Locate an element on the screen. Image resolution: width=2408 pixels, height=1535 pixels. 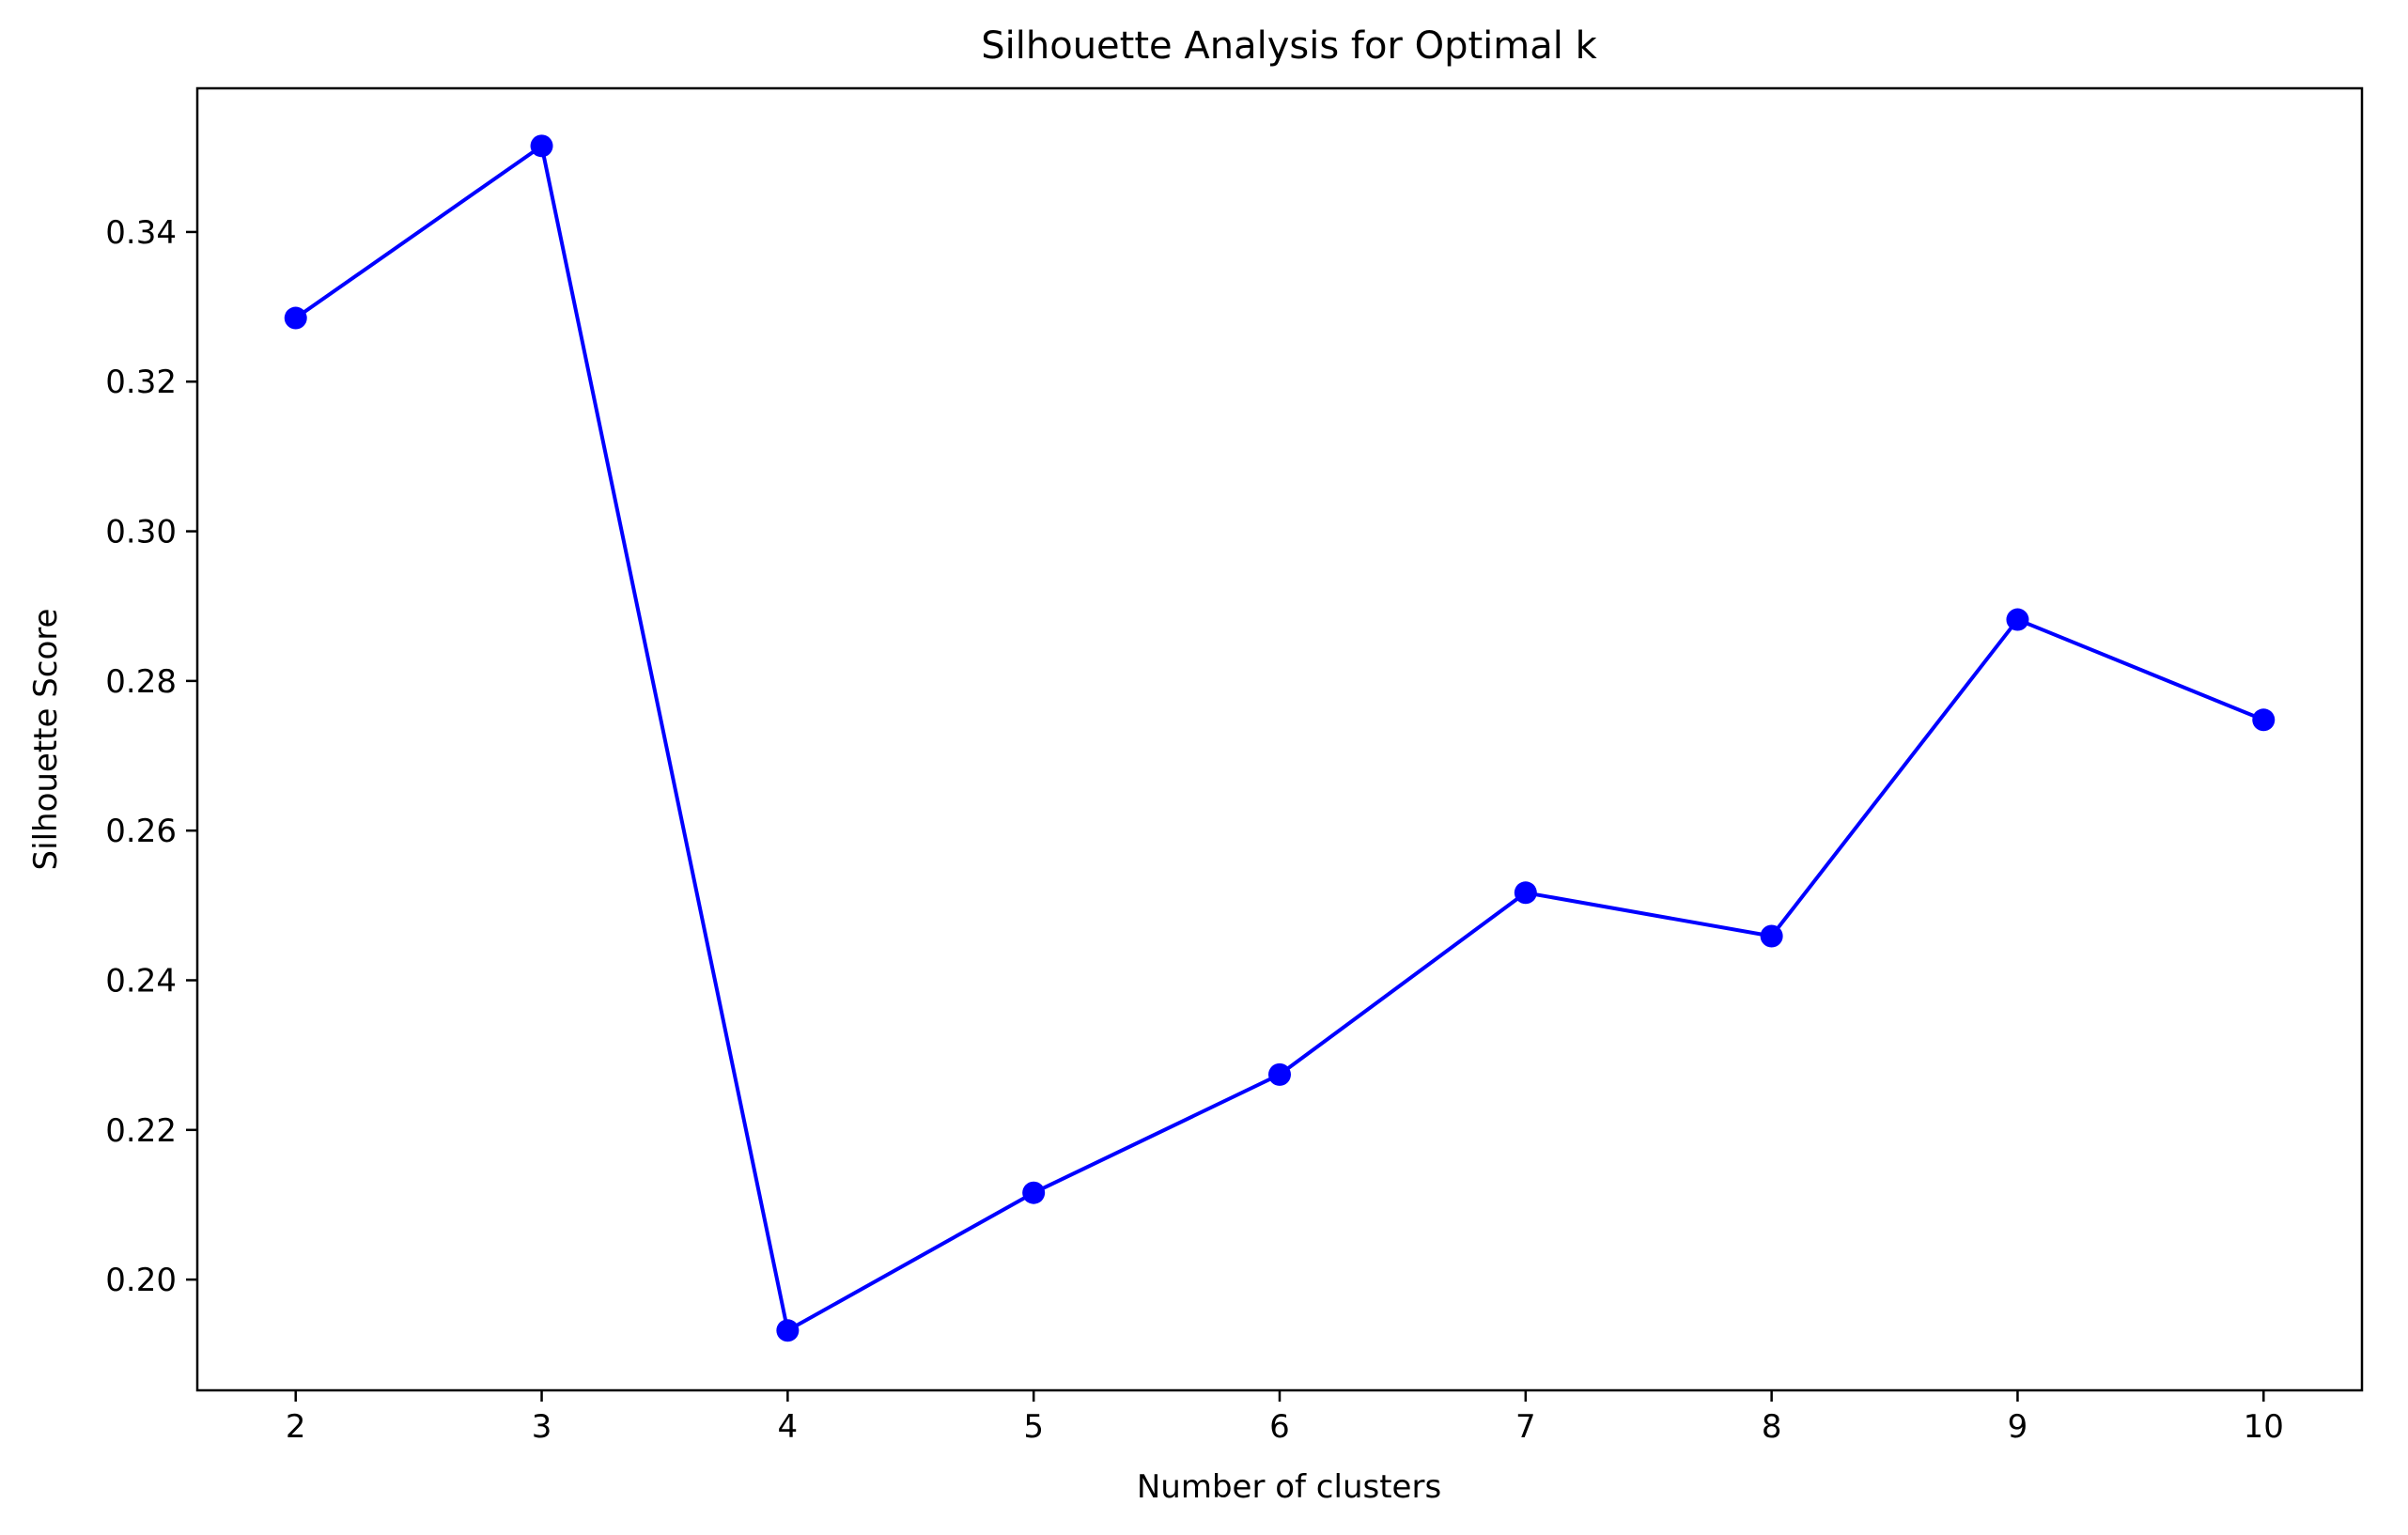
x-tick-label: 10 is located at coordinates (2264, 1427).